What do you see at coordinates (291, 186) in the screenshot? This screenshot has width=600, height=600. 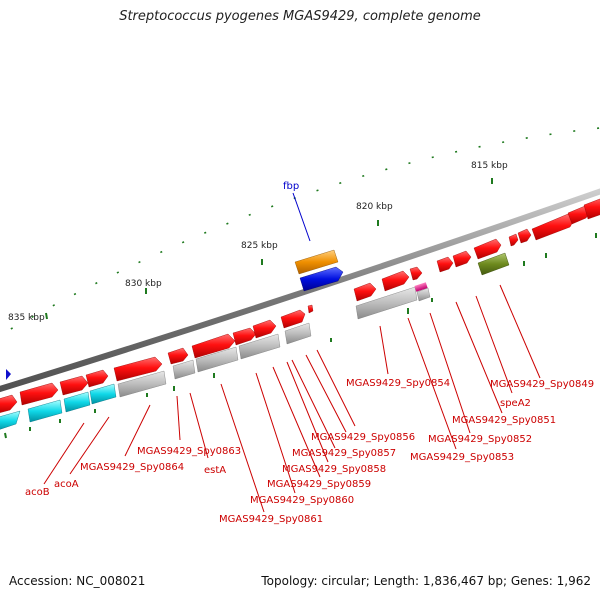 I see `label-fbp: fbp` at bounding box center [291, 186].